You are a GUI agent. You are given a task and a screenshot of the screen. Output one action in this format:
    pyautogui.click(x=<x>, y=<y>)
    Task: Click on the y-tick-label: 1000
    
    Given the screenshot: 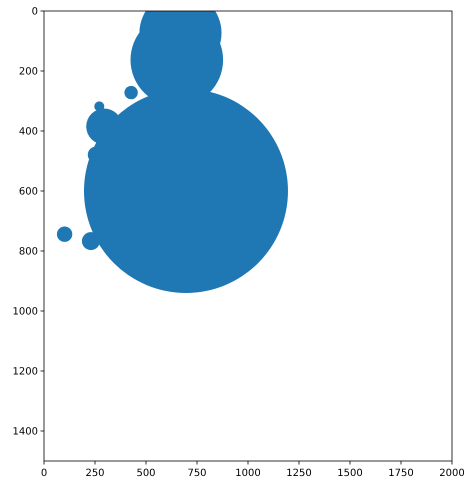 What is the action you would take?
    pyautogui.click(x=25, y=312)
    